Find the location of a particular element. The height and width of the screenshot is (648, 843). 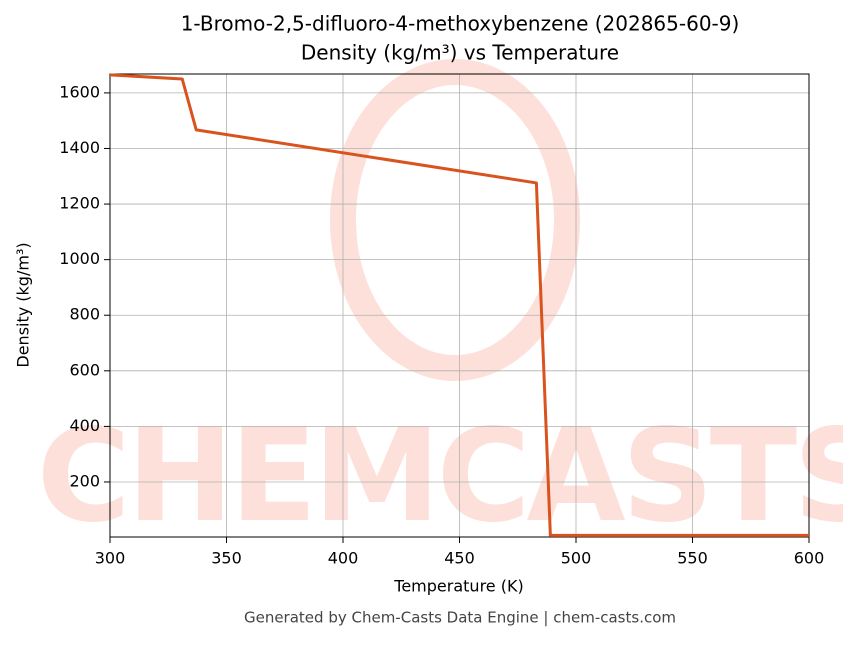

x-tick-label: 400 is located at coordinates (343, 558).